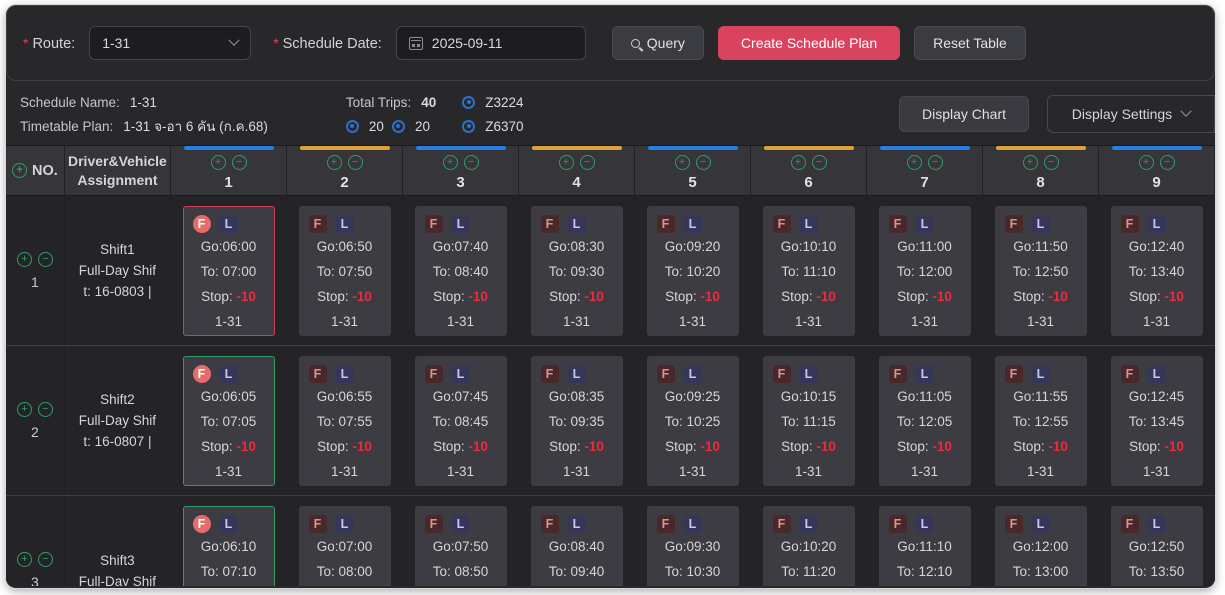  What do you see at coordinates (576, 545) in the screenshot?
I see `trip-cell: F L Go:08:40 To: 09:40` at bounding box center [576, 545].